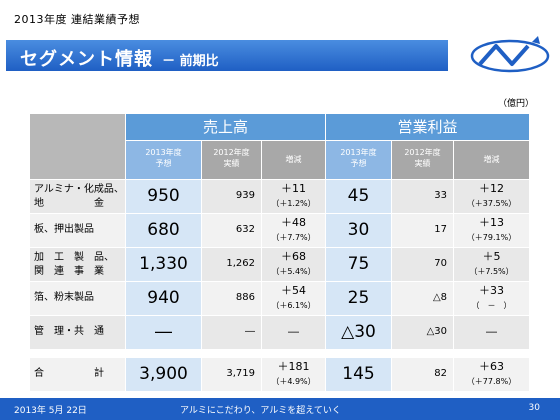  I want to click on row-label: 合 計, so click(78, 375).